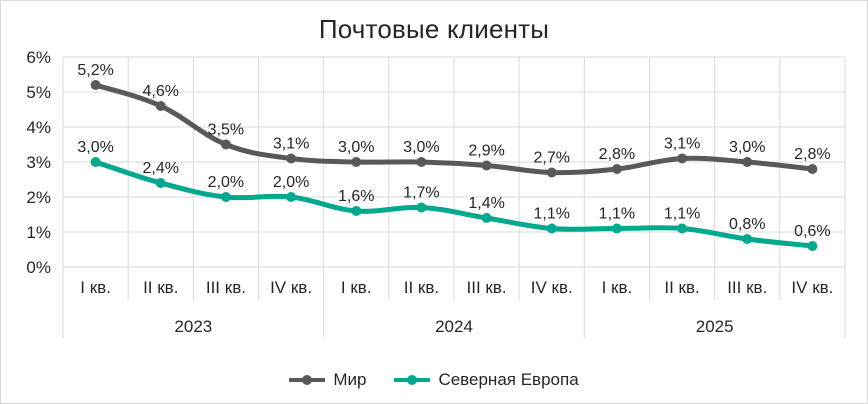 This screenshot has width=868, height=404. Describe the element at coordinates (434, 29) in the screenshot. I see `chart-title: Почтовые клиенты` at that location.